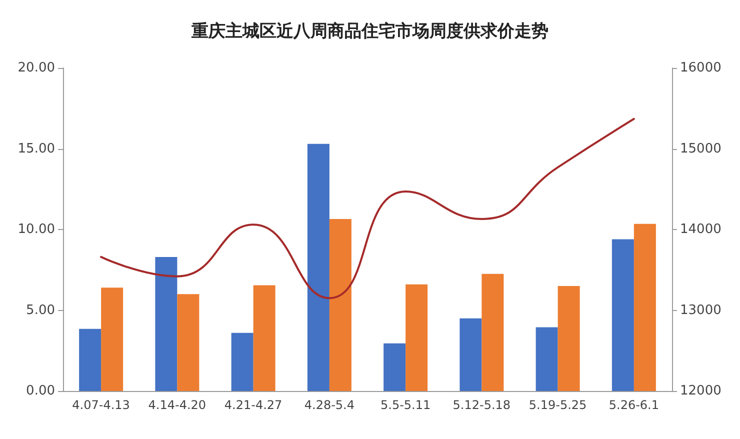 The height and width of the screenshot is (439, 740). Describe the element at coordinates (634, 405) in the screenshot. I see `x-tick-label: 5.26-6.1` at that location.